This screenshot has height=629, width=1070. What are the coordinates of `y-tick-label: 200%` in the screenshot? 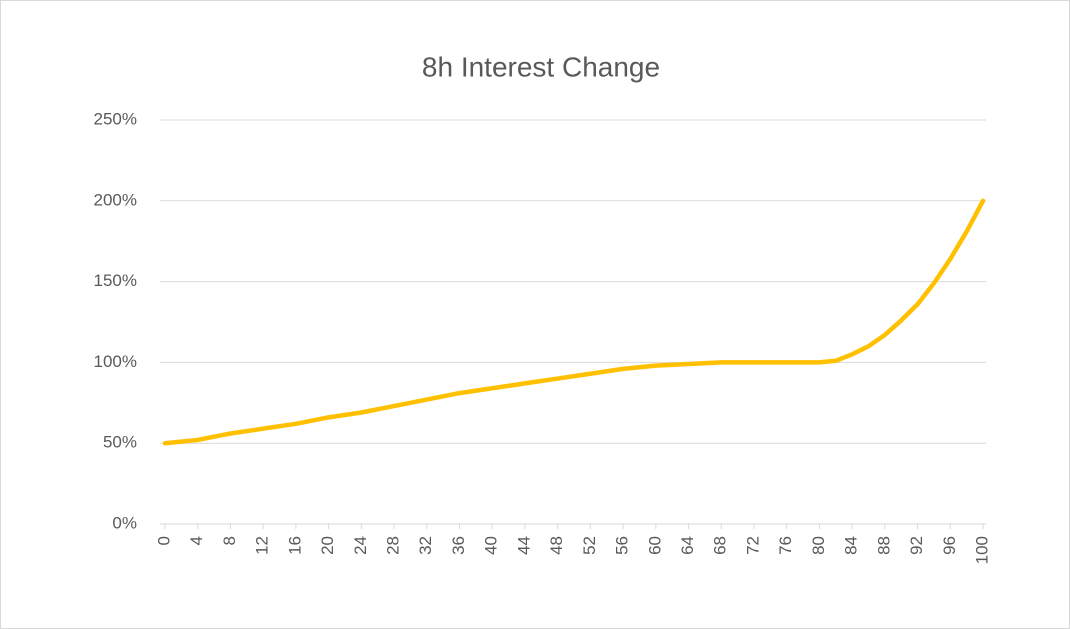 It's located at (115, 199).